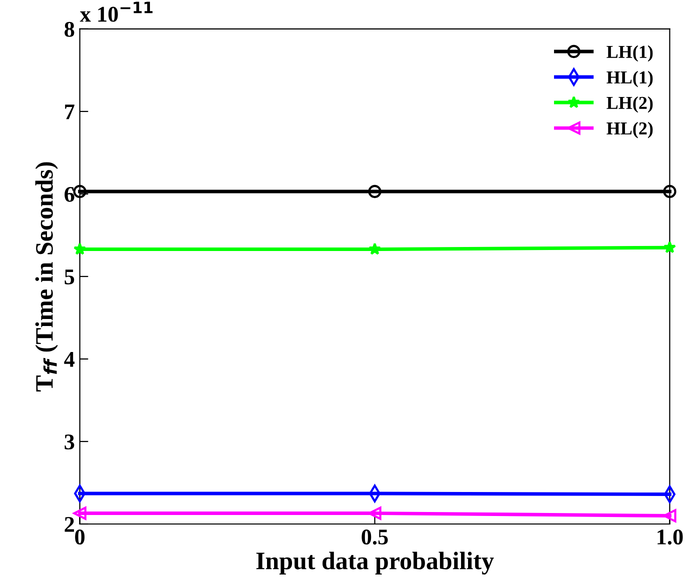 This screenshot has height=579, width=694. Describe the element at coordinates (80, 537) in the screenshot. I see `x-tick-label: 0` at that location.